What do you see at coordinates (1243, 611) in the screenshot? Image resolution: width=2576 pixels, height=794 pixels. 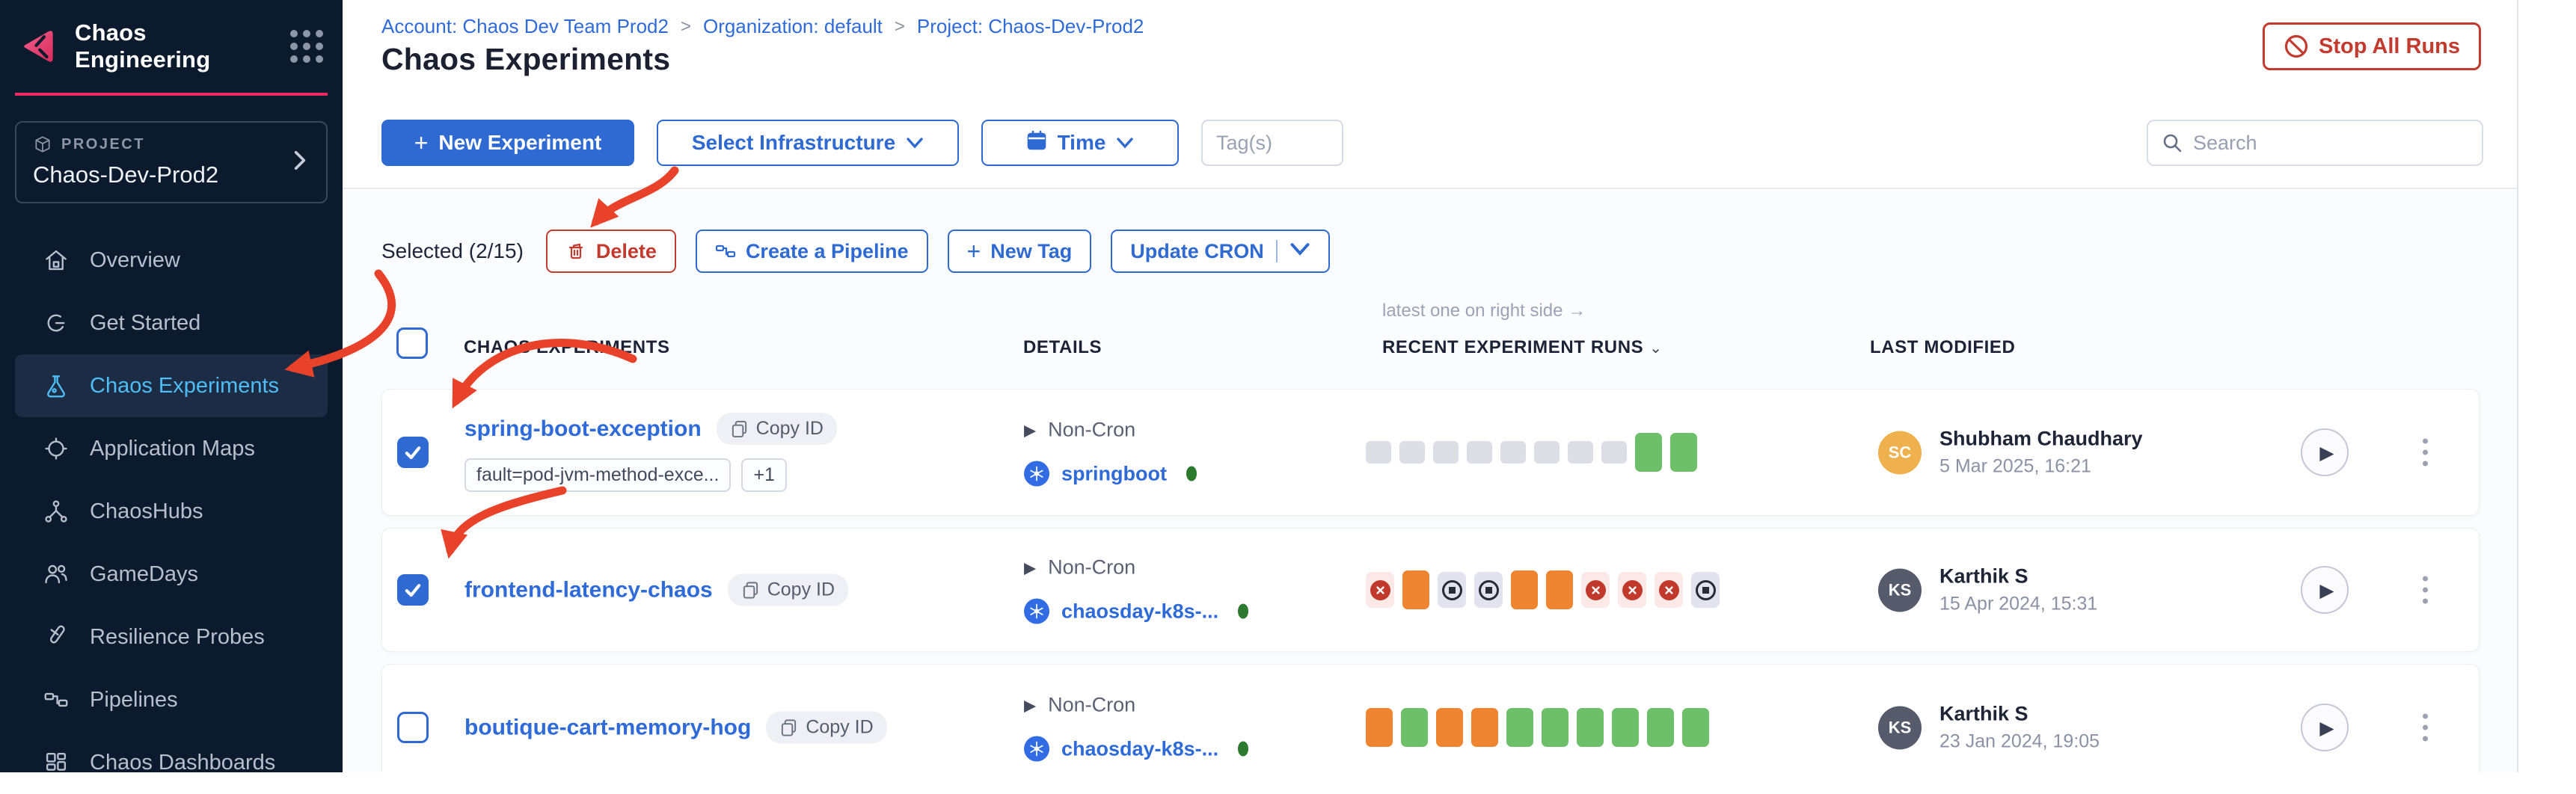 I see `status-dot` at bounding box center [1243, 611].